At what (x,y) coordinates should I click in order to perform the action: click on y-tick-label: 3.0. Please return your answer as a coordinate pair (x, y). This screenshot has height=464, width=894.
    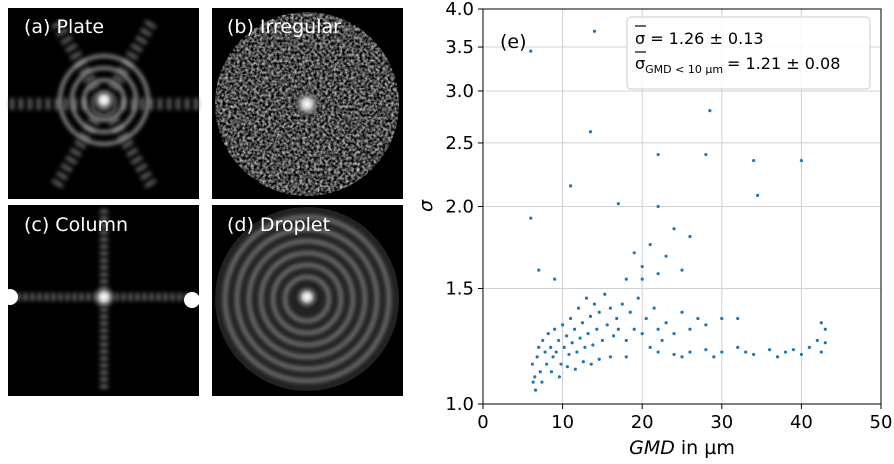
    Looking at the image, I should click on (459, 91).